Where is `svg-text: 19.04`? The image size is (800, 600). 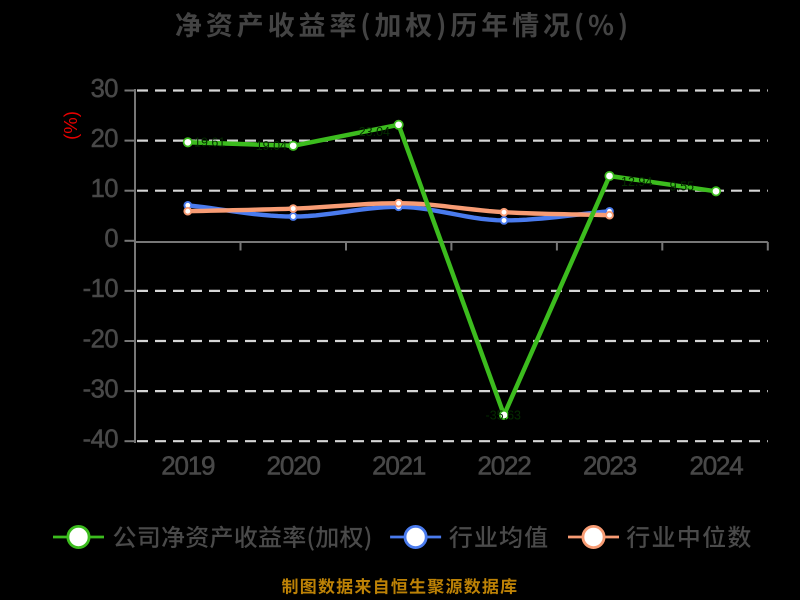 svg-text: 19.04 is located at coordinates (271, 146).